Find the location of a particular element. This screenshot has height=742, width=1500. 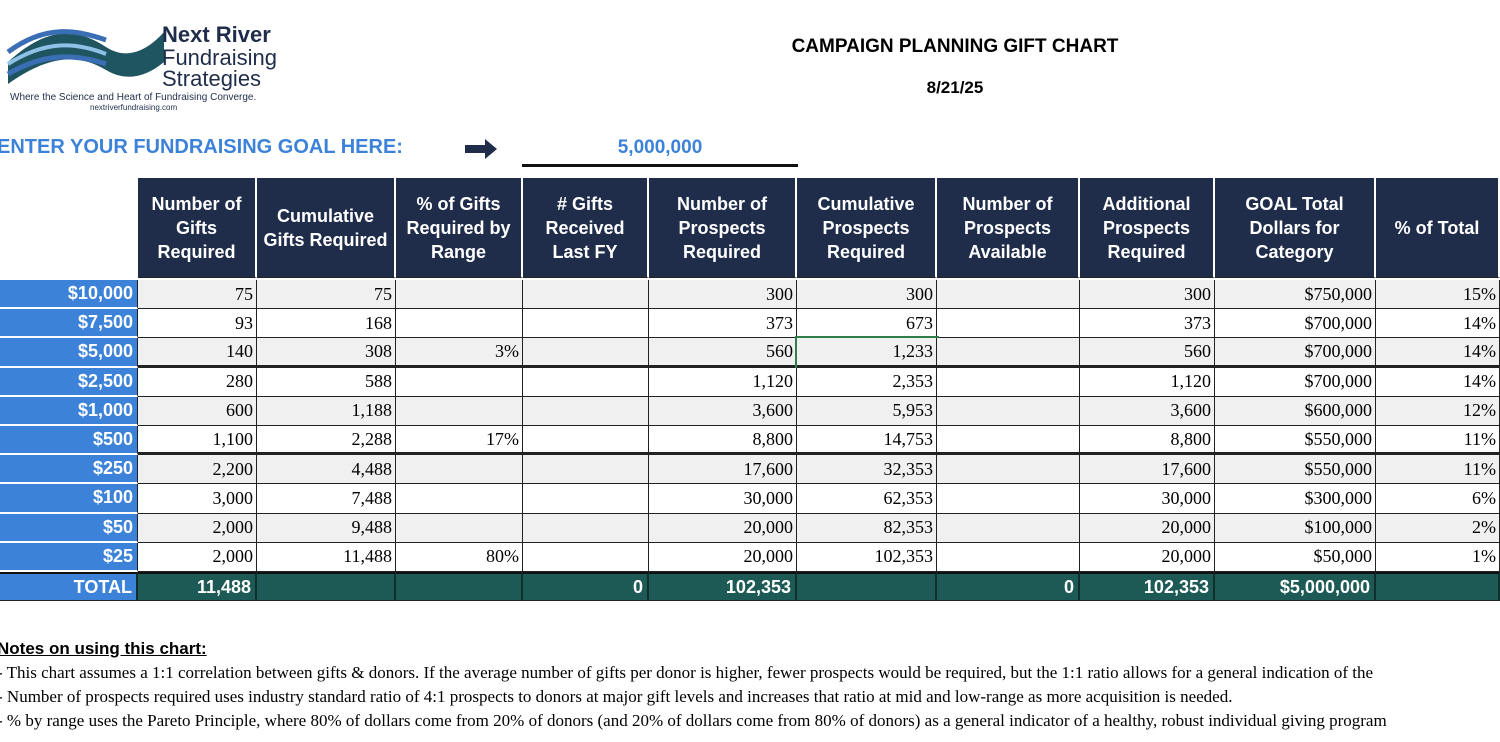

table-cell: 1% is located at coordinates (1438, 557).